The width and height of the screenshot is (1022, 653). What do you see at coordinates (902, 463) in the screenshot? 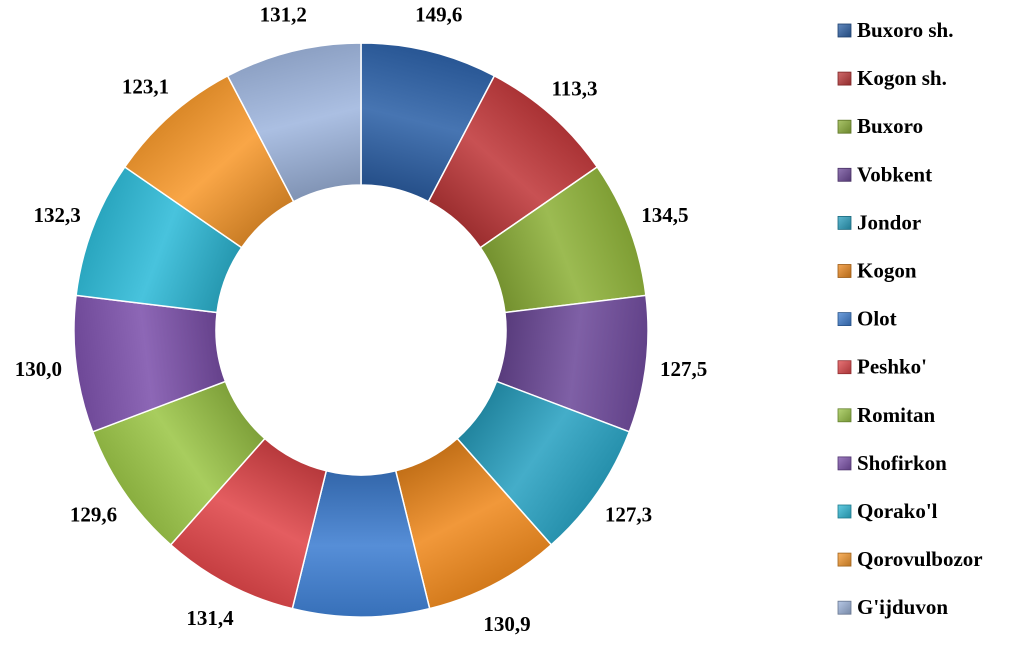
I see `legend-label-10: Shofirkon` at bounding box center [902, 463].